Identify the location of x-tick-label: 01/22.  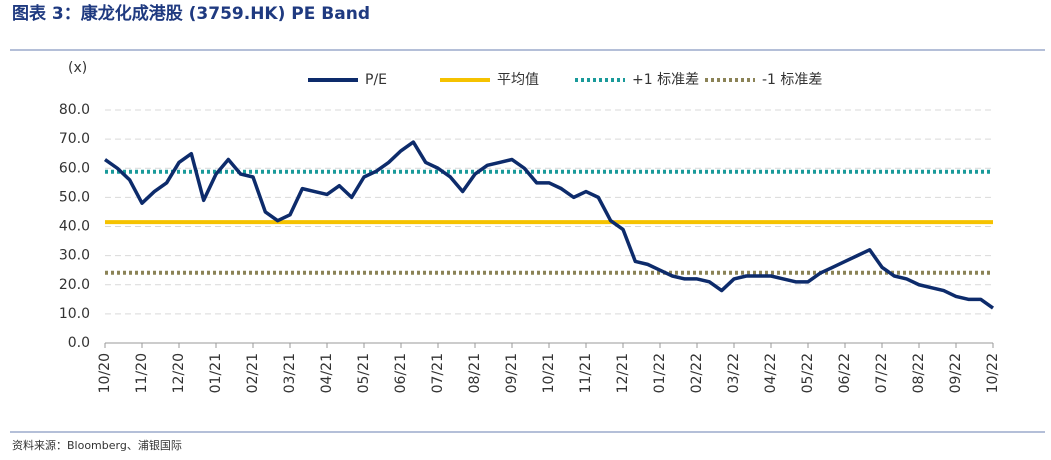
(660, 373).